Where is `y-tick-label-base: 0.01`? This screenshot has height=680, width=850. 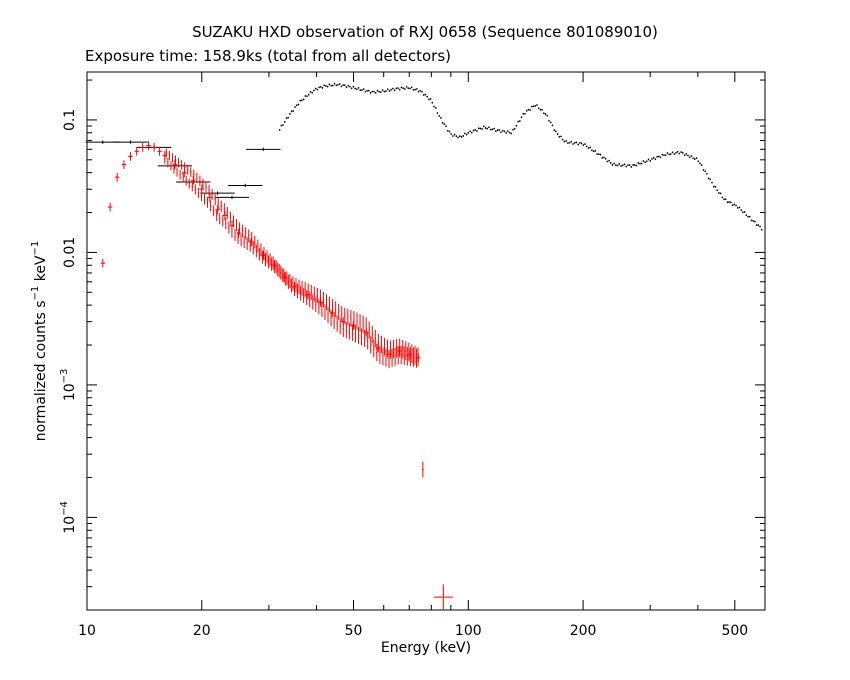
y-tick-label-base: 0.01 is located at coordinates (70, 252).